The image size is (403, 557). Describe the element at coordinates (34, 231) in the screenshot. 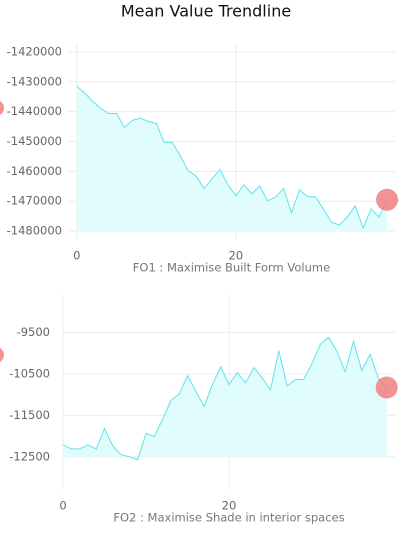

I see `y-tick-label: -1480000` at that location.